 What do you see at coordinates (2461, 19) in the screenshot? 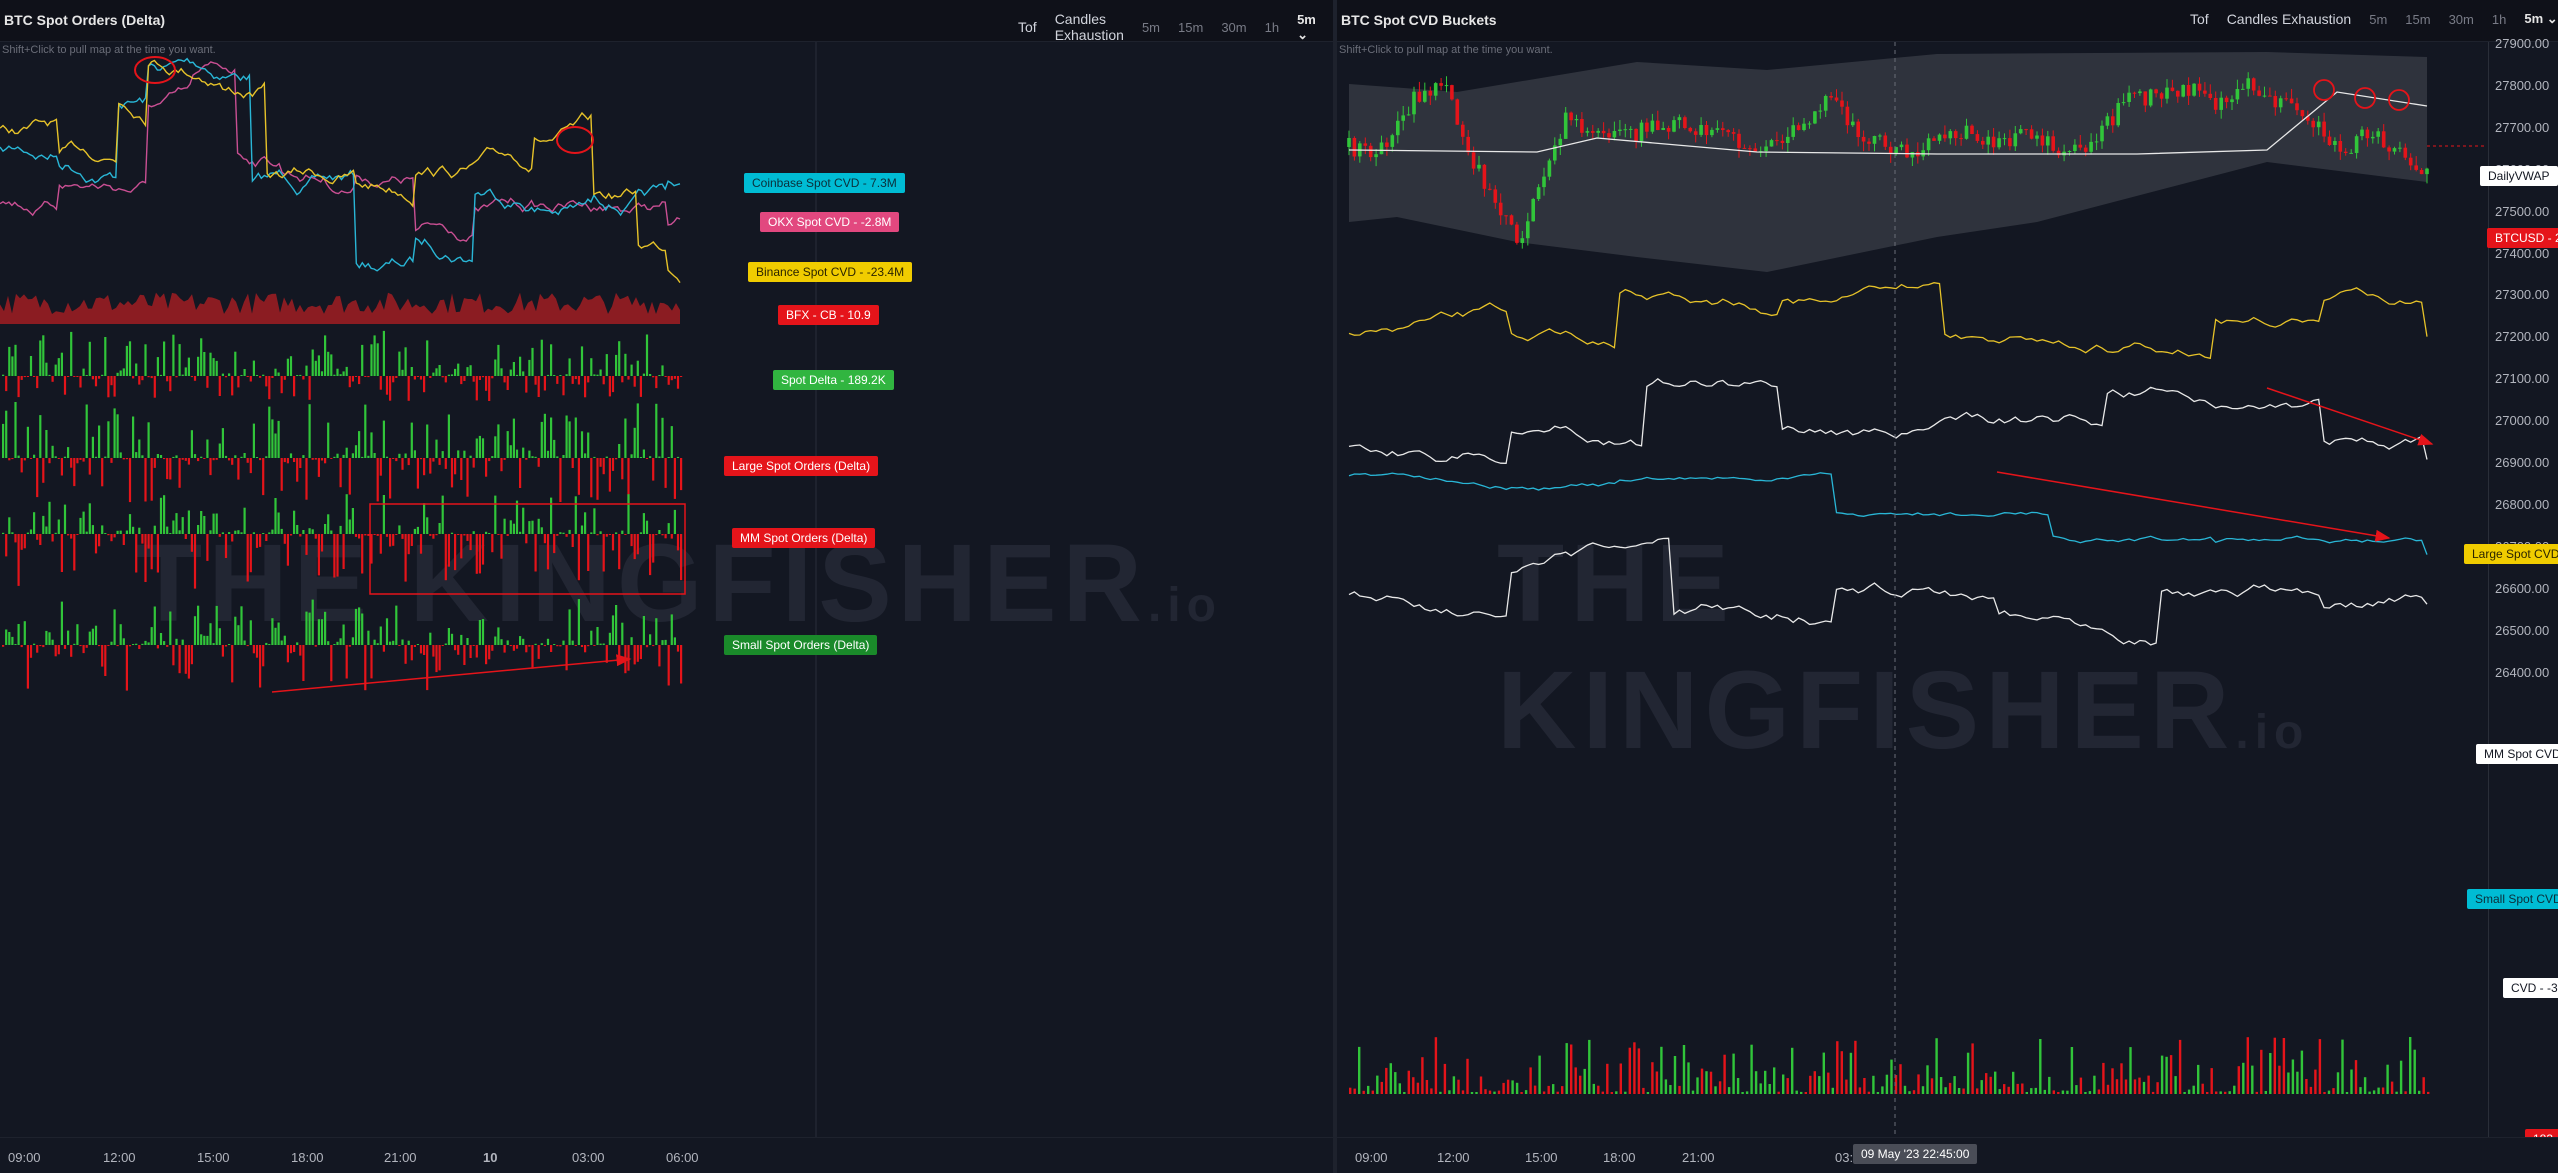
I see `right-tf-30m: 30m` at bounding box center [2461, 19].